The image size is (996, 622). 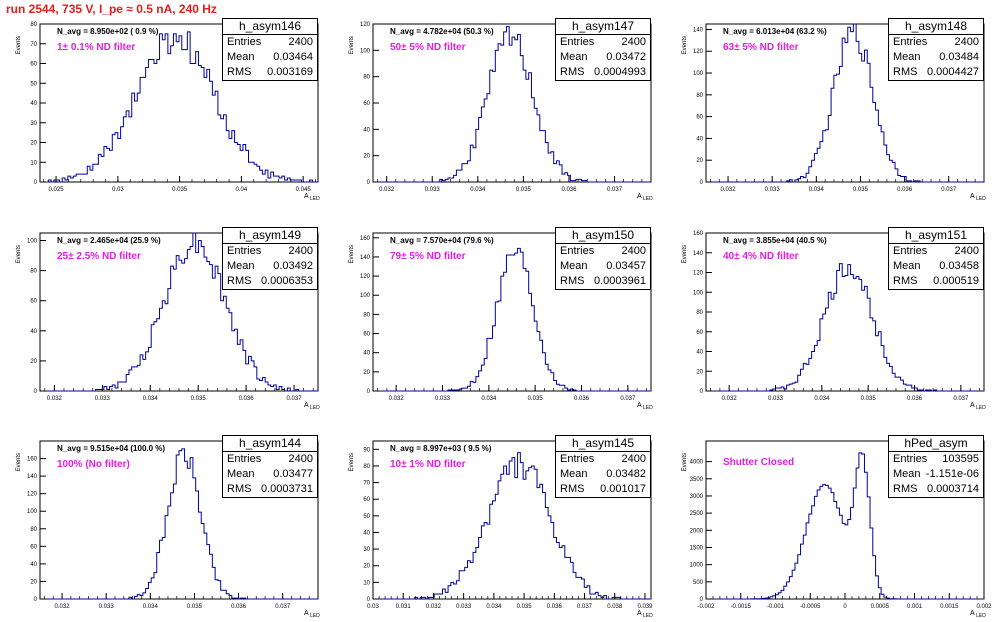 I want to click on x-tick-label: 0.032, so click(x=730, y=399).